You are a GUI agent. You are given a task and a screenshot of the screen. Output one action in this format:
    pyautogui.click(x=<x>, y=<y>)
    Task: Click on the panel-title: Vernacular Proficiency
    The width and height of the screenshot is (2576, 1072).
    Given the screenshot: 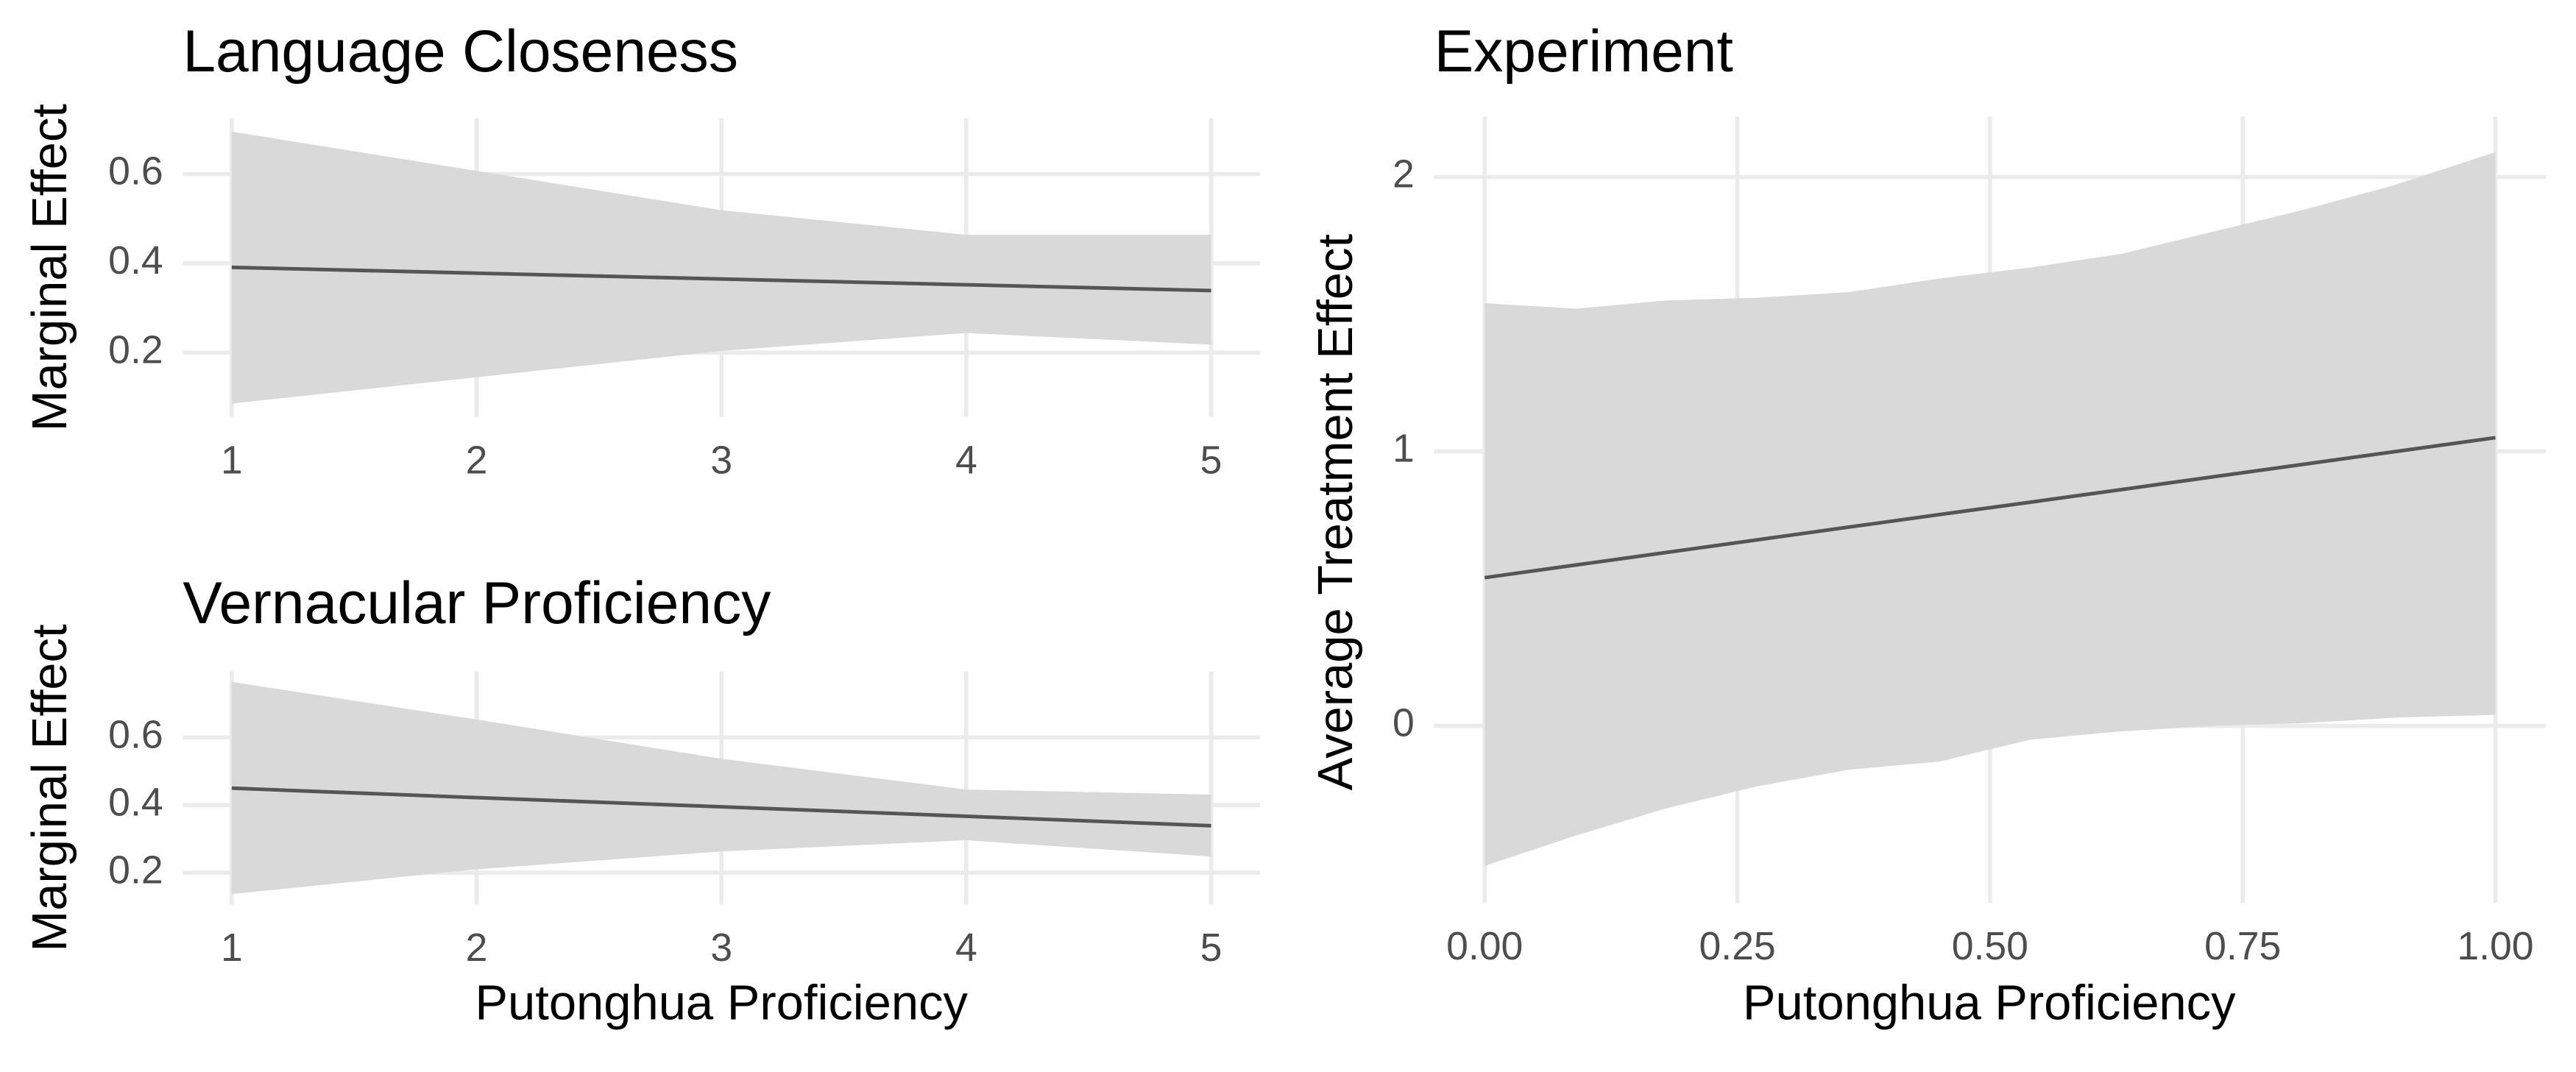 What is the action you would take?
    pyautogui.click(x=477, y=603)
    